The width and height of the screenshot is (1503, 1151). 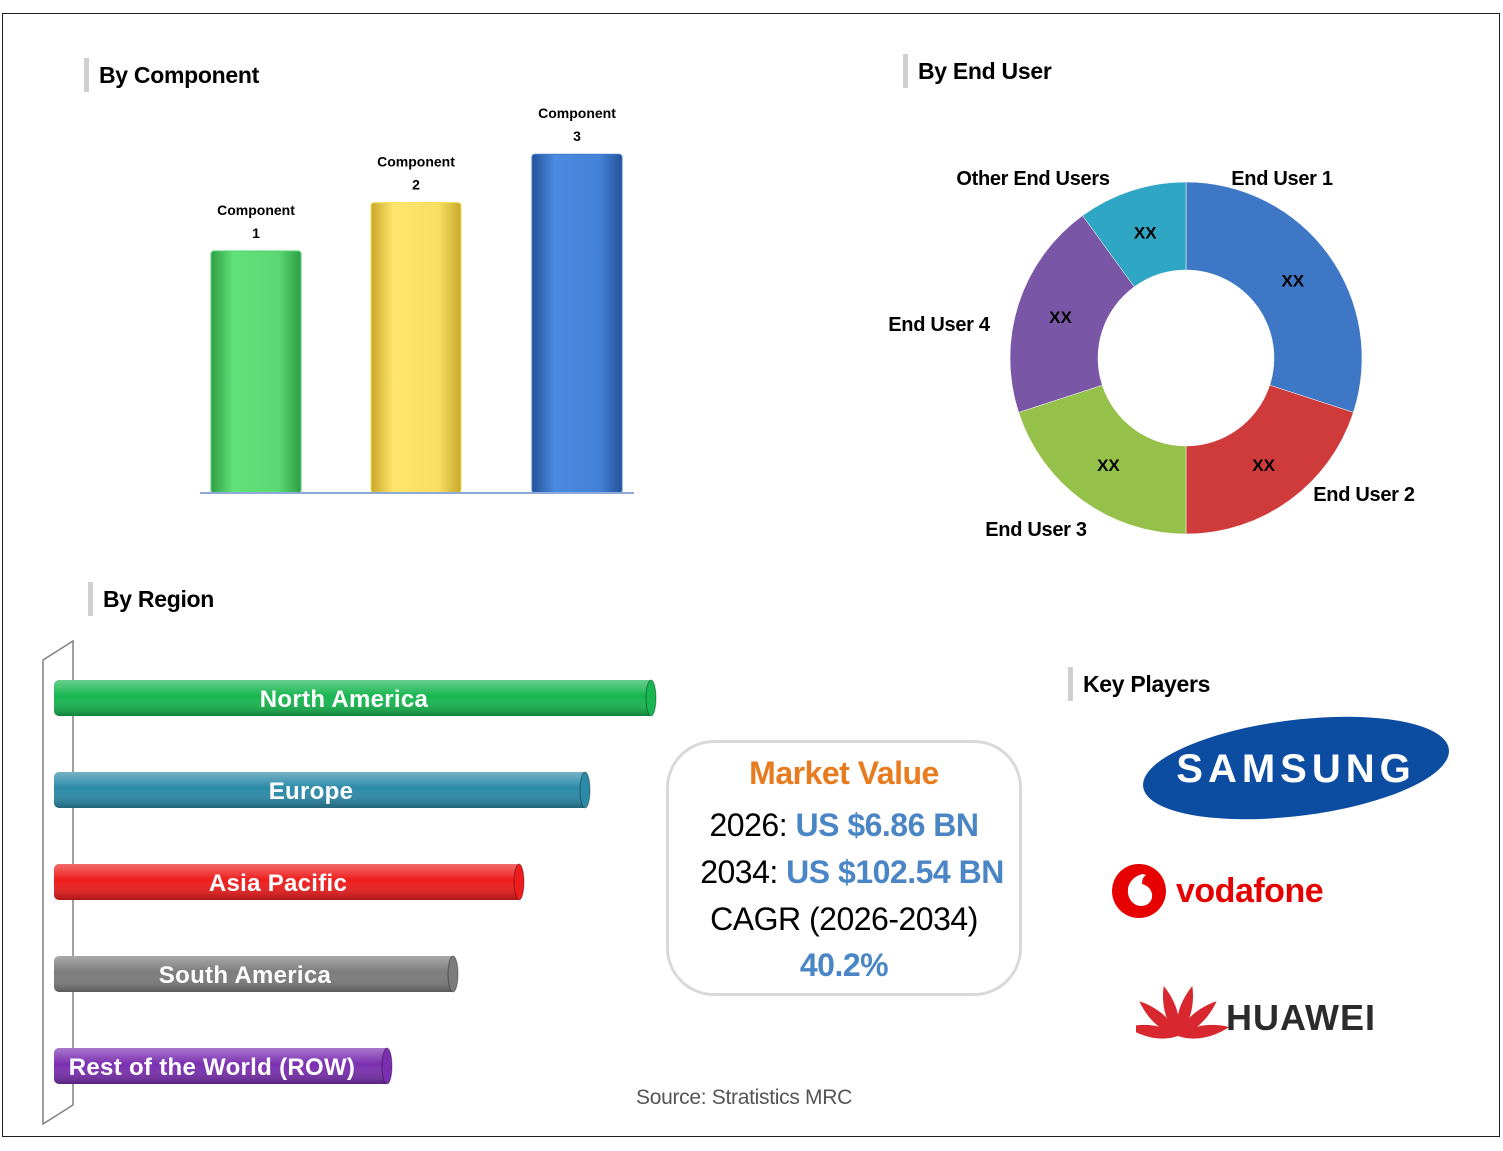 I want to click on source-note: Source: Stratistics MRC, so click(x=744, y=1097).